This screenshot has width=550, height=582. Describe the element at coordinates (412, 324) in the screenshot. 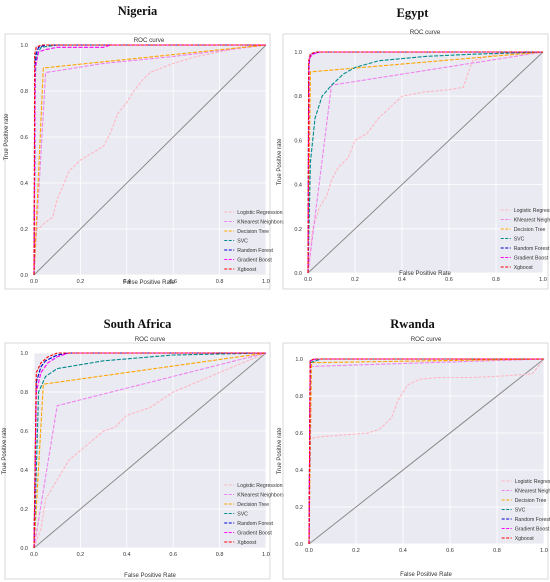

I see `country-title: Rwanda` at that location.